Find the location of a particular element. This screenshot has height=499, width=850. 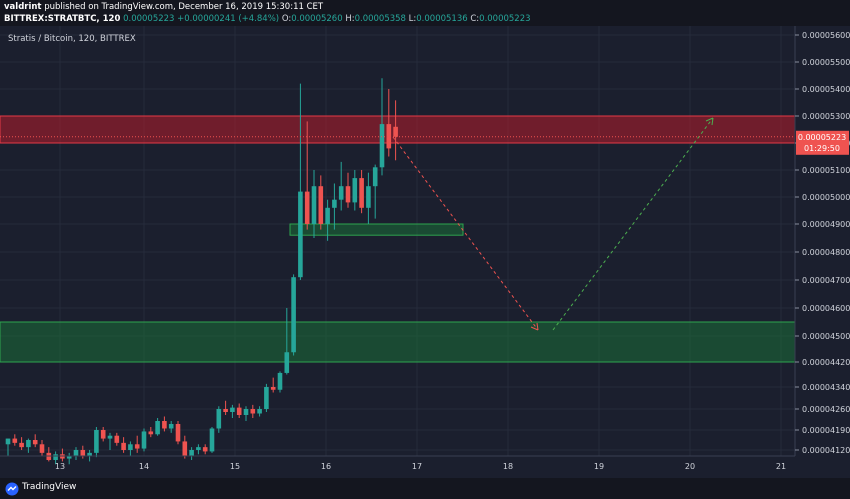

tradingview-brand: TradingView is located at coordinates (49, 487).